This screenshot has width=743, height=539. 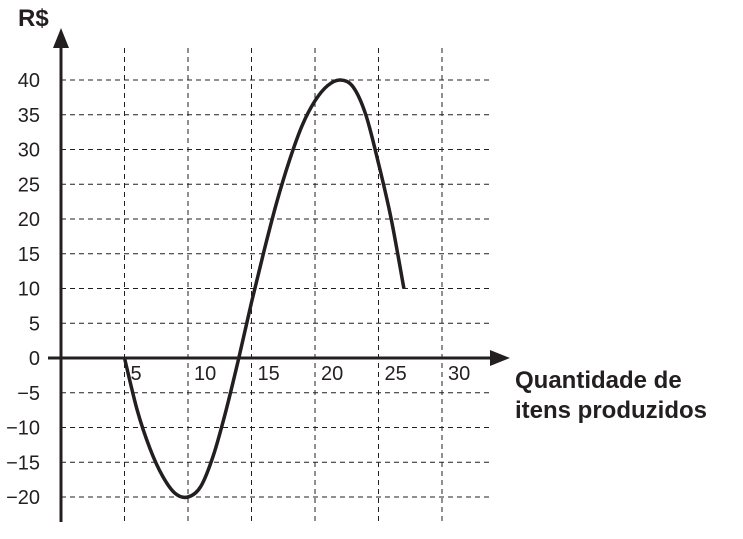 I want to click on y-axis-arrow, so click(x=61, y=38).